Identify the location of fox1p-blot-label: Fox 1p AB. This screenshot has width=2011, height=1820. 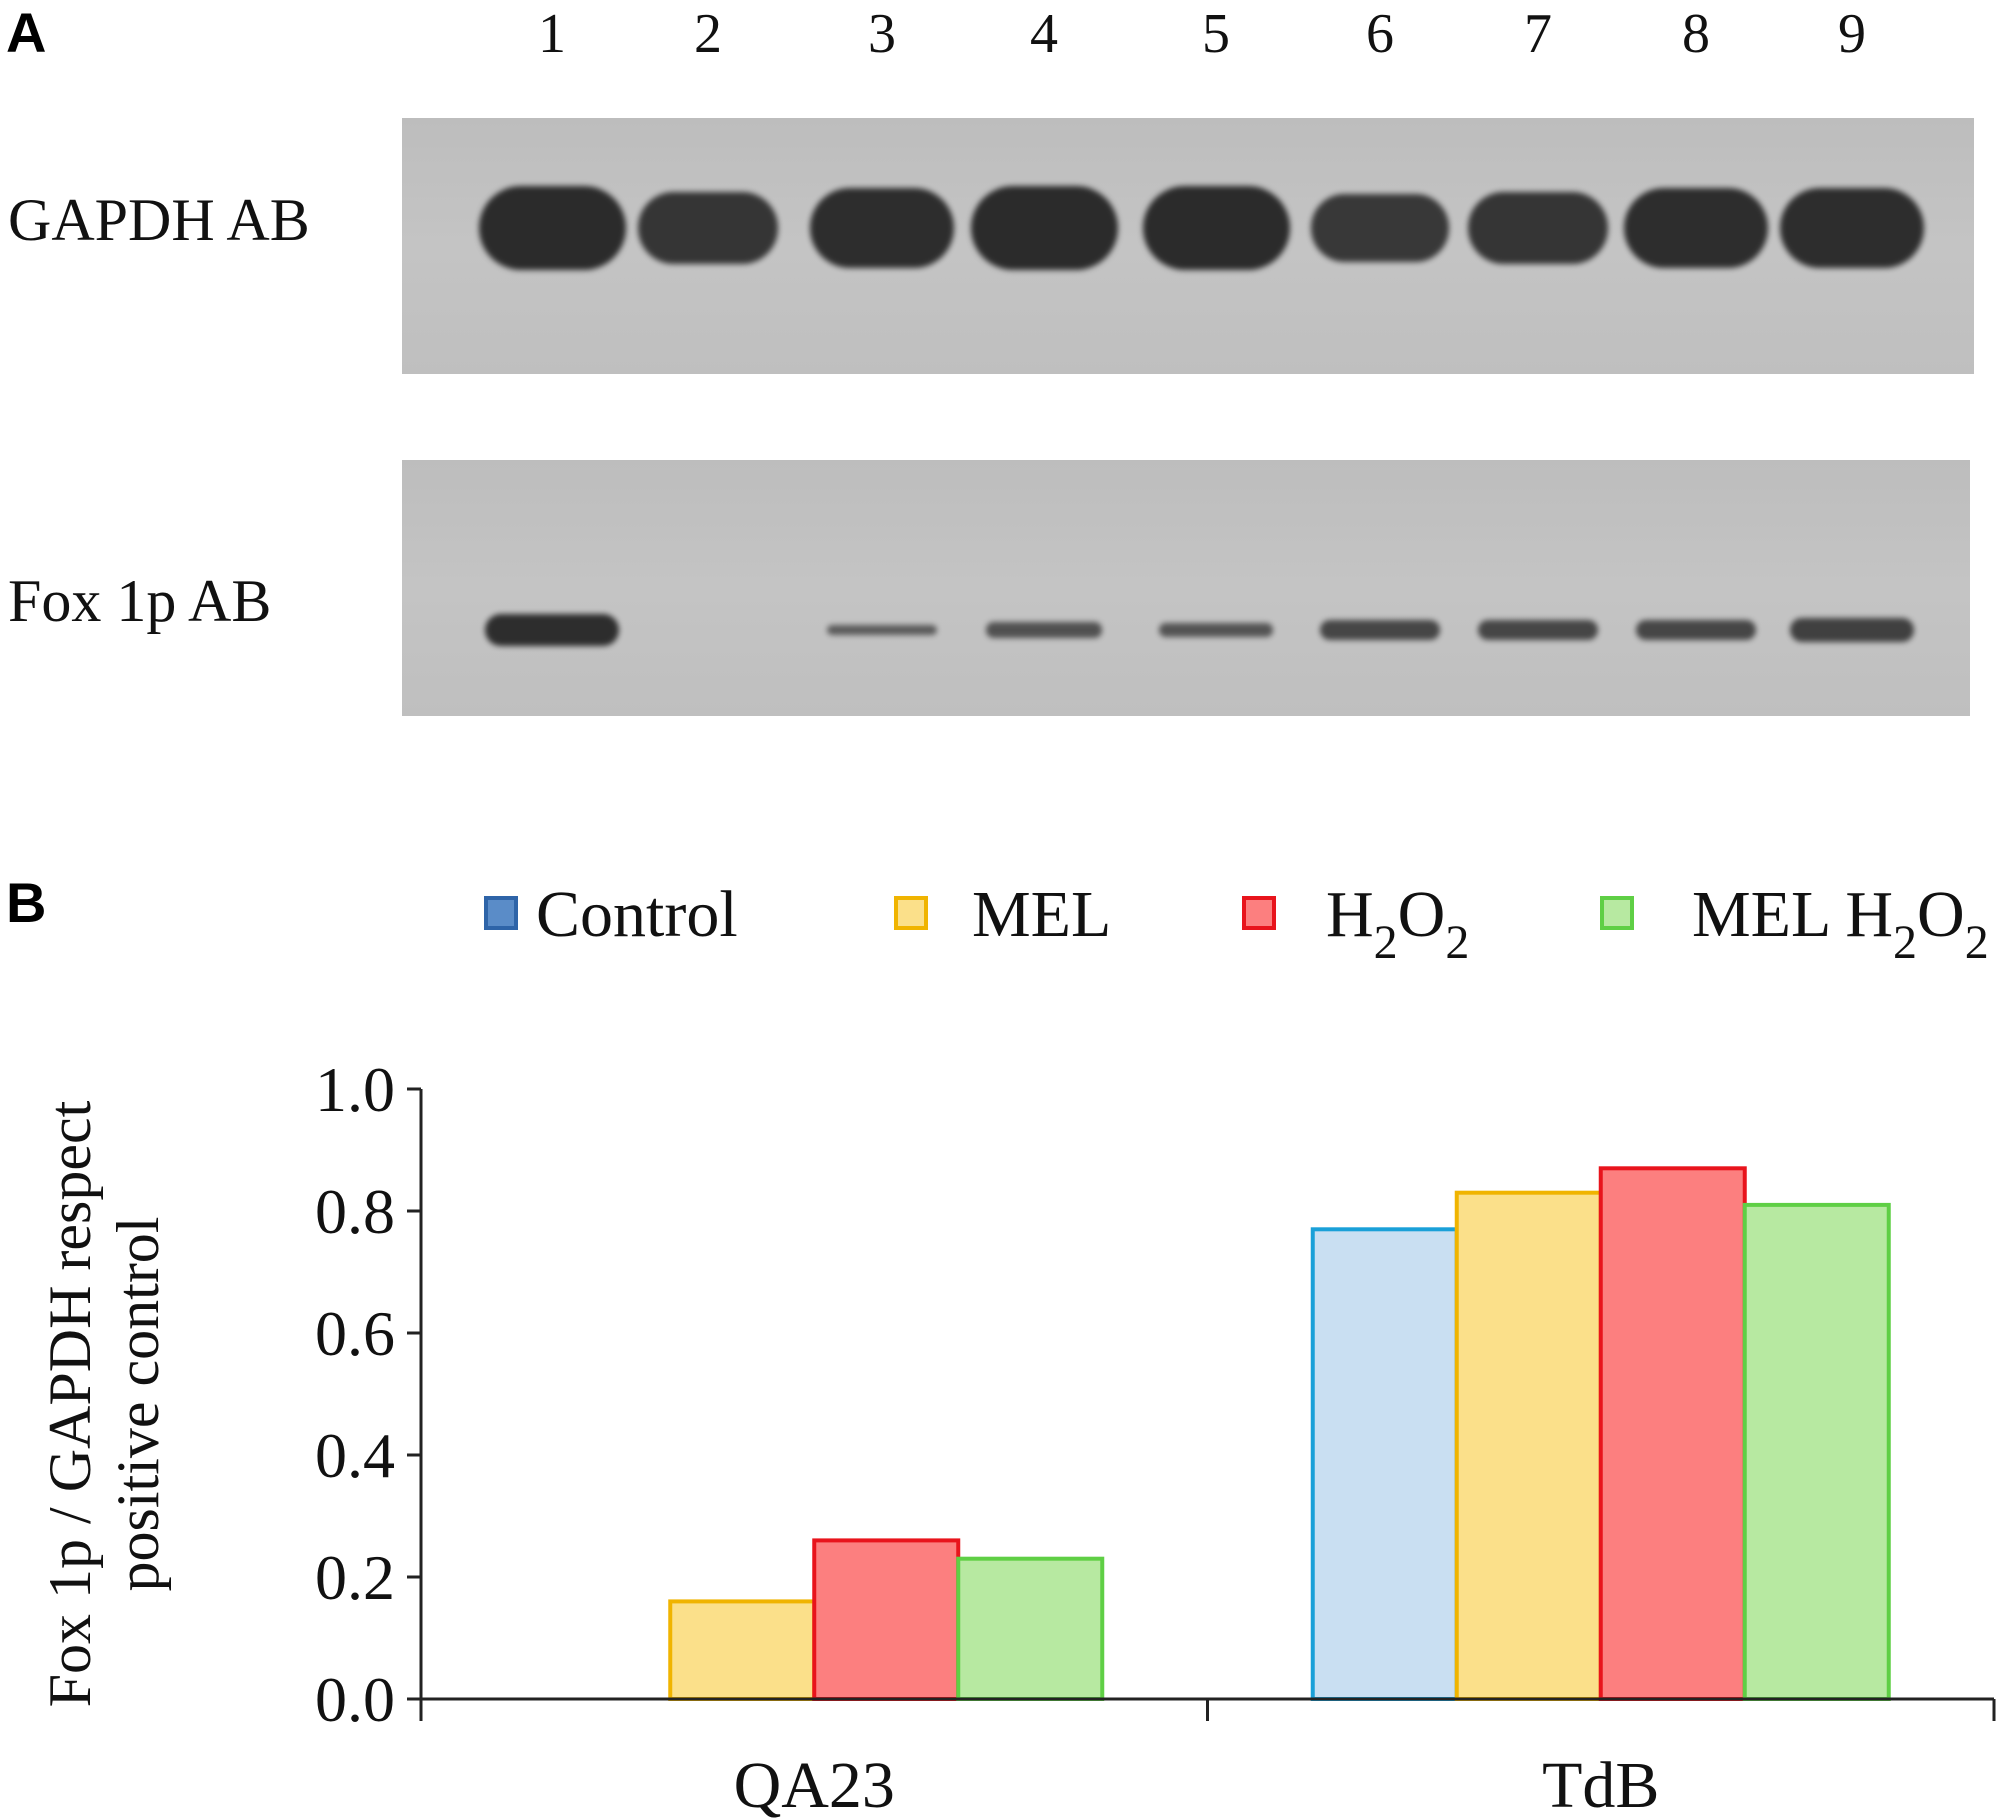
(140, 601).